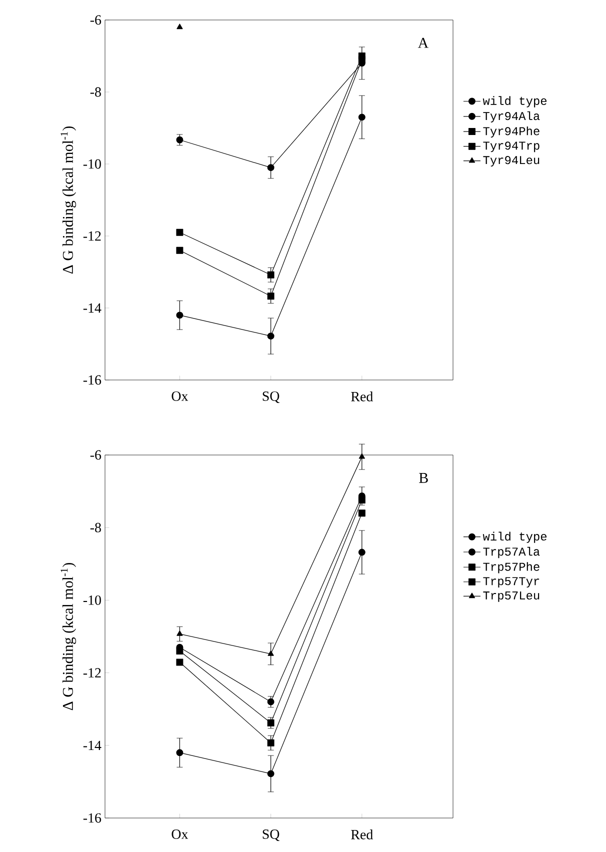 Image resolution: width=606 pixels, height=852 pixels. What do you see at coordinates (511, 147) in the screenshot?
I see `legend-label: Tyr94Trp` at bounding box center [511, 147].